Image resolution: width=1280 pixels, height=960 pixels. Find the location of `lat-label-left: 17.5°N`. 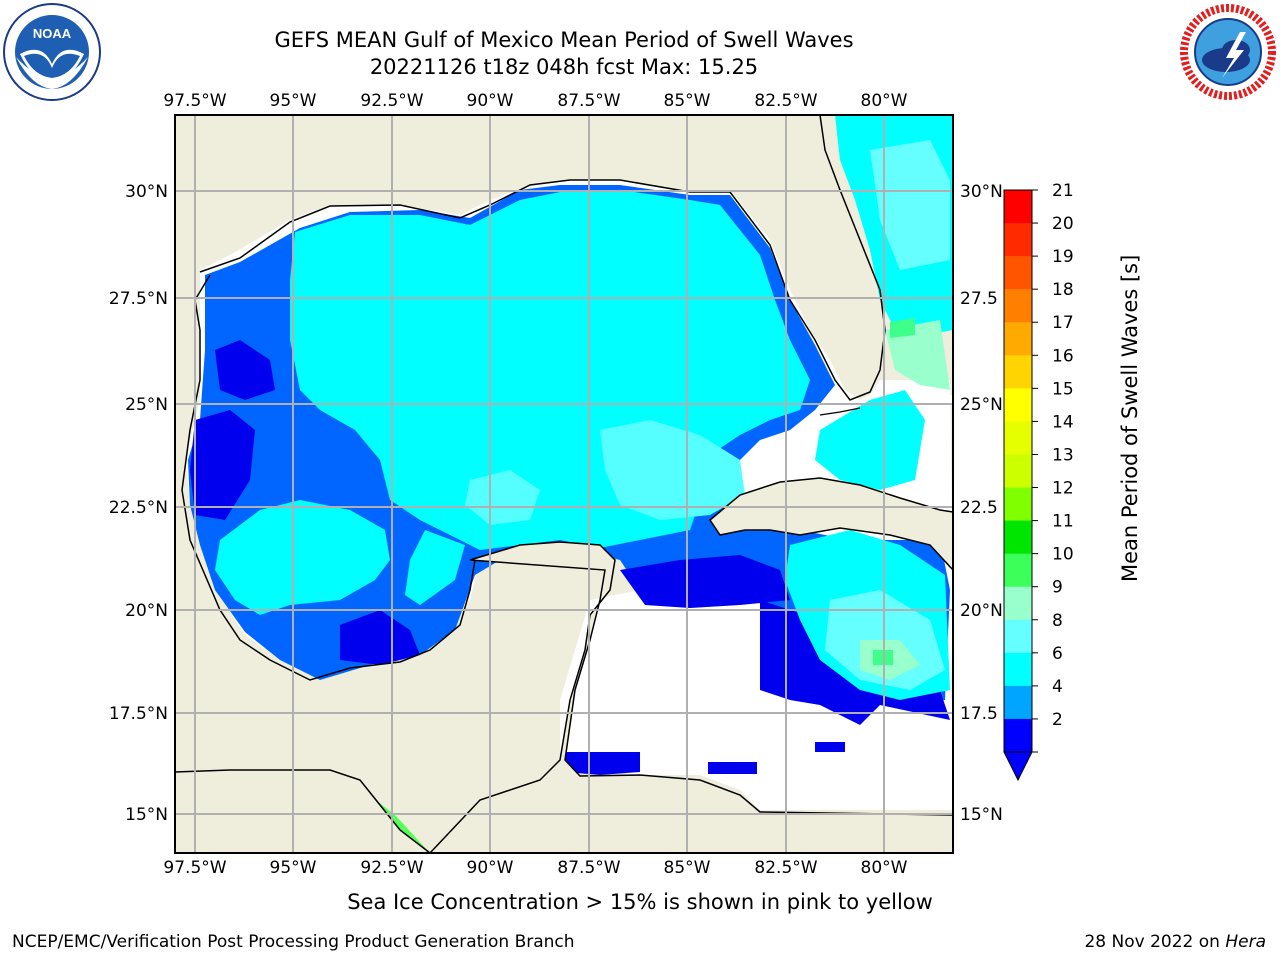

lat-label-left: 17.5°N is located at coordinates (138, 714).